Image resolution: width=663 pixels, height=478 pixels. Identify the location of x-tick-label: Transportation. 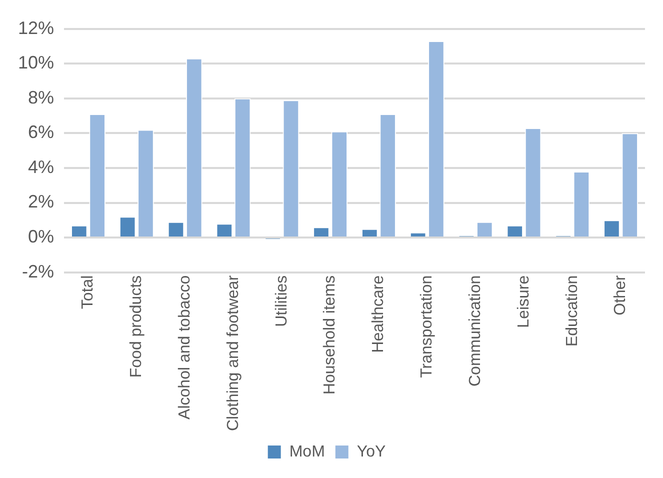
(427, 326).